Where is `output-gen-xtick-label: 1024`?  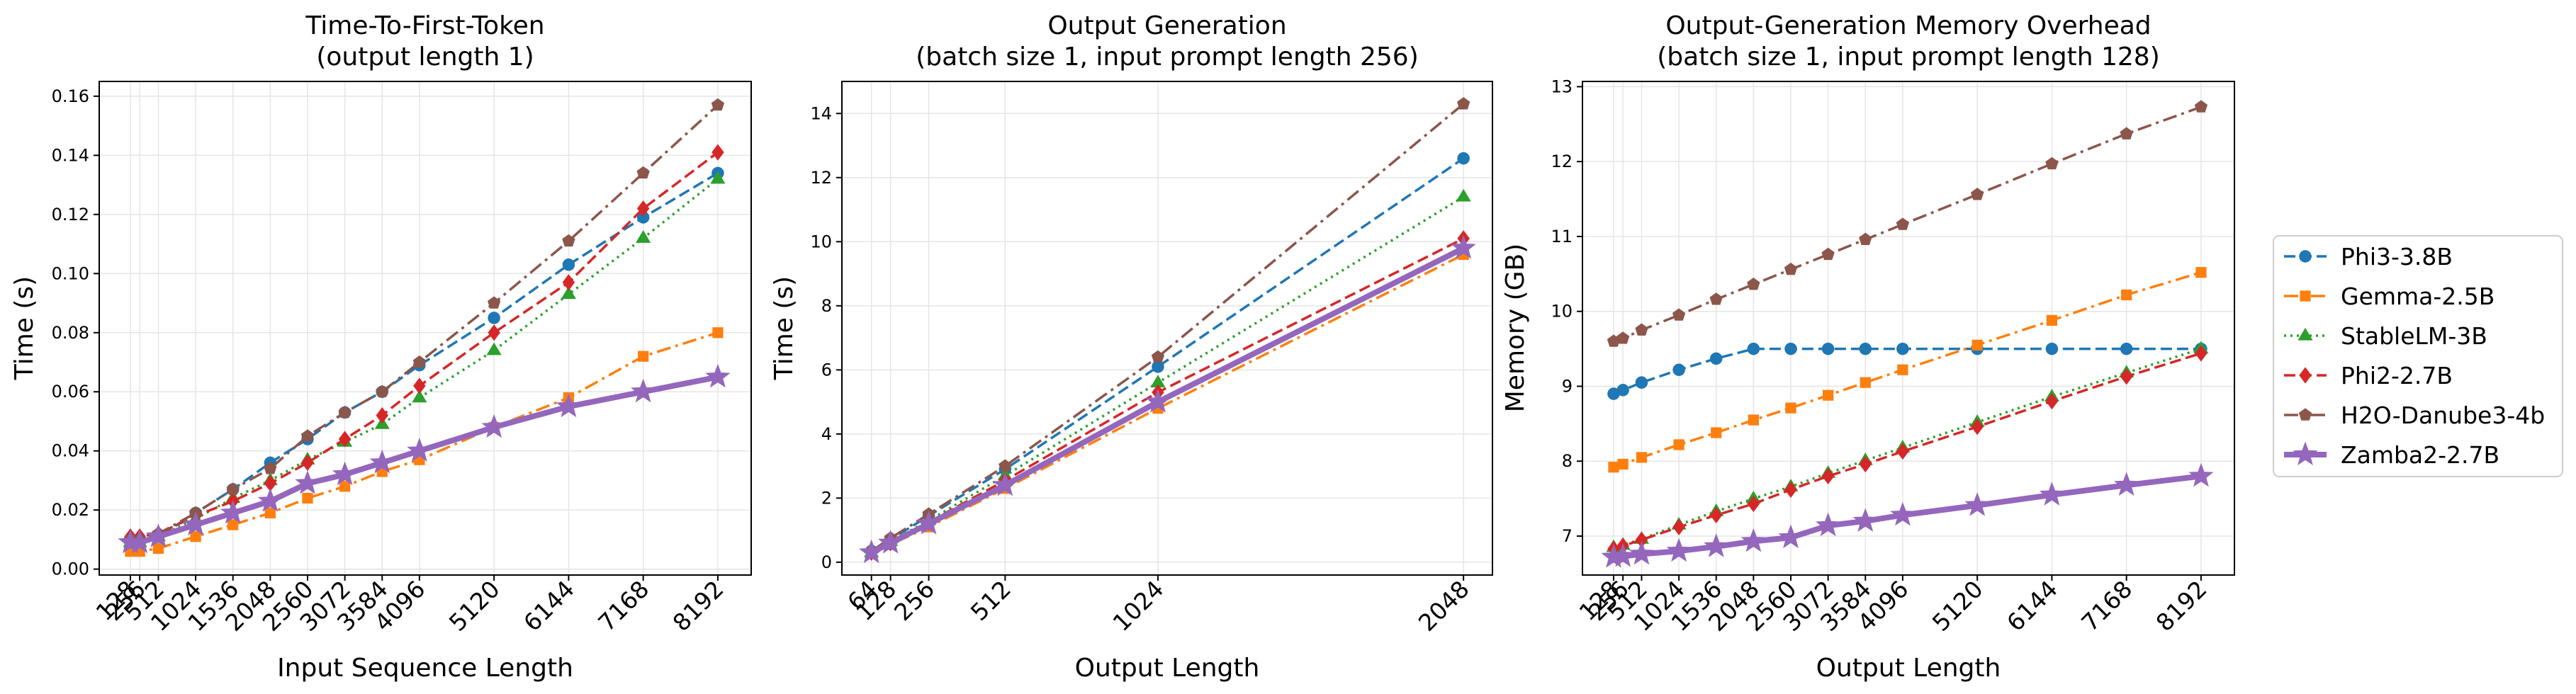 output-gen-xtick-label: 1024 is located at coordinates (1138, 606).